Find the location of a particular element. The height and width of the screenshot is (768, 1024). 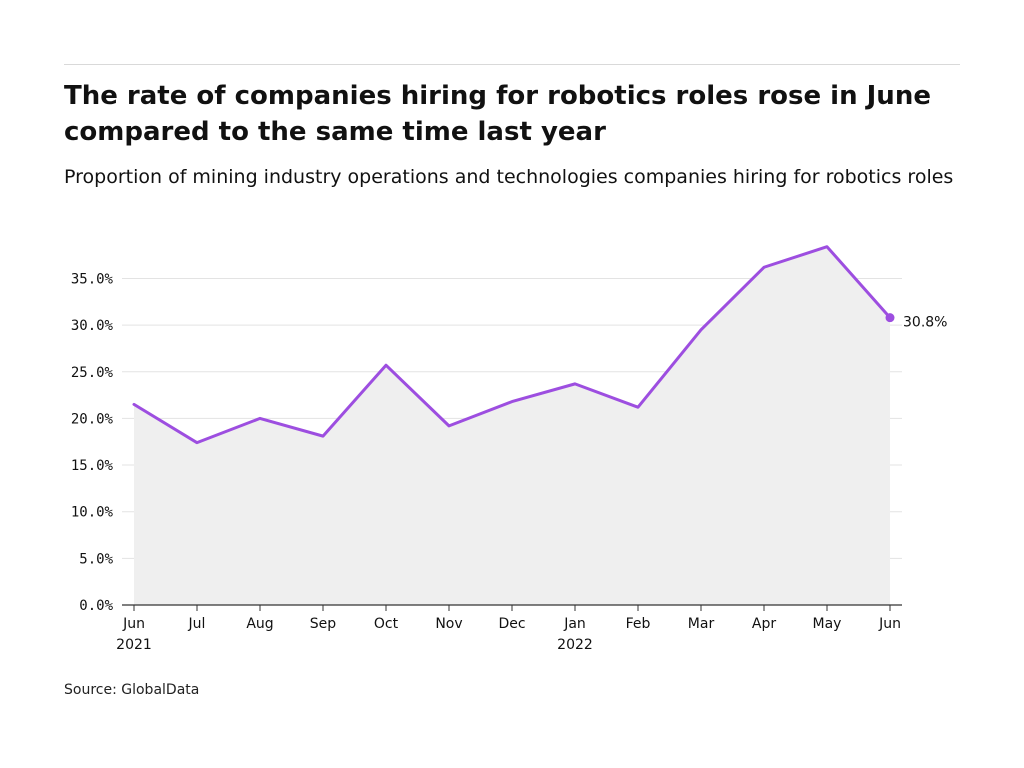

y-tick-label: 10.0% is located at coordinates (92, 513).